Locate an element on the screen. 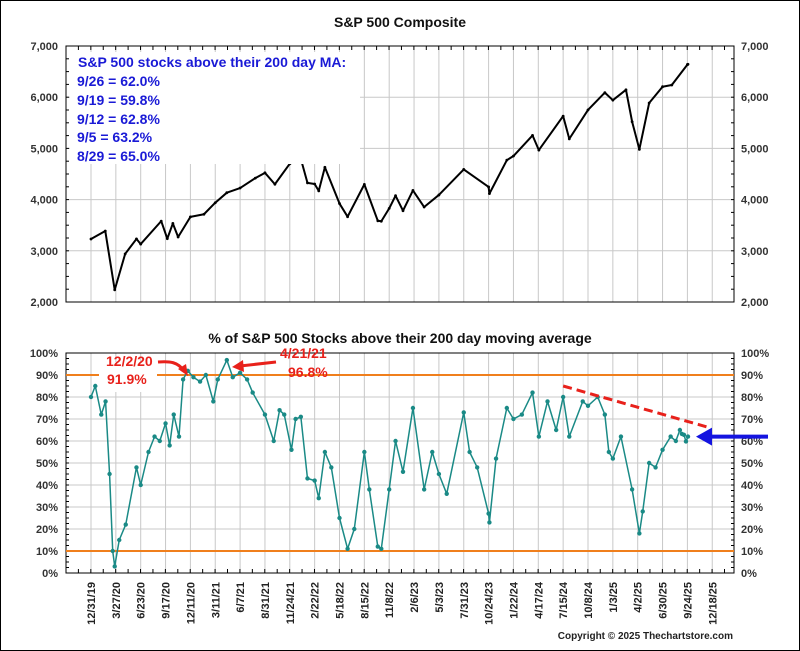 The width and height of the screenshot is (800, 651). x-tick-label: 10/8/24 is located at coordinates (589, 600).